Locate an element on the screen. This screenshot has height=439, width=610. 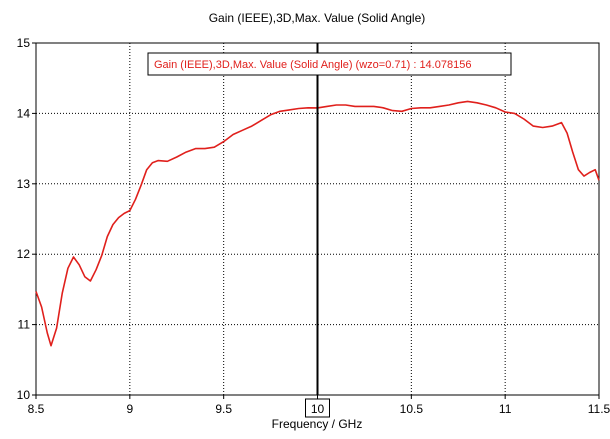
x-axis-title: Frequency / GHz is located at coordinates (317, 424).